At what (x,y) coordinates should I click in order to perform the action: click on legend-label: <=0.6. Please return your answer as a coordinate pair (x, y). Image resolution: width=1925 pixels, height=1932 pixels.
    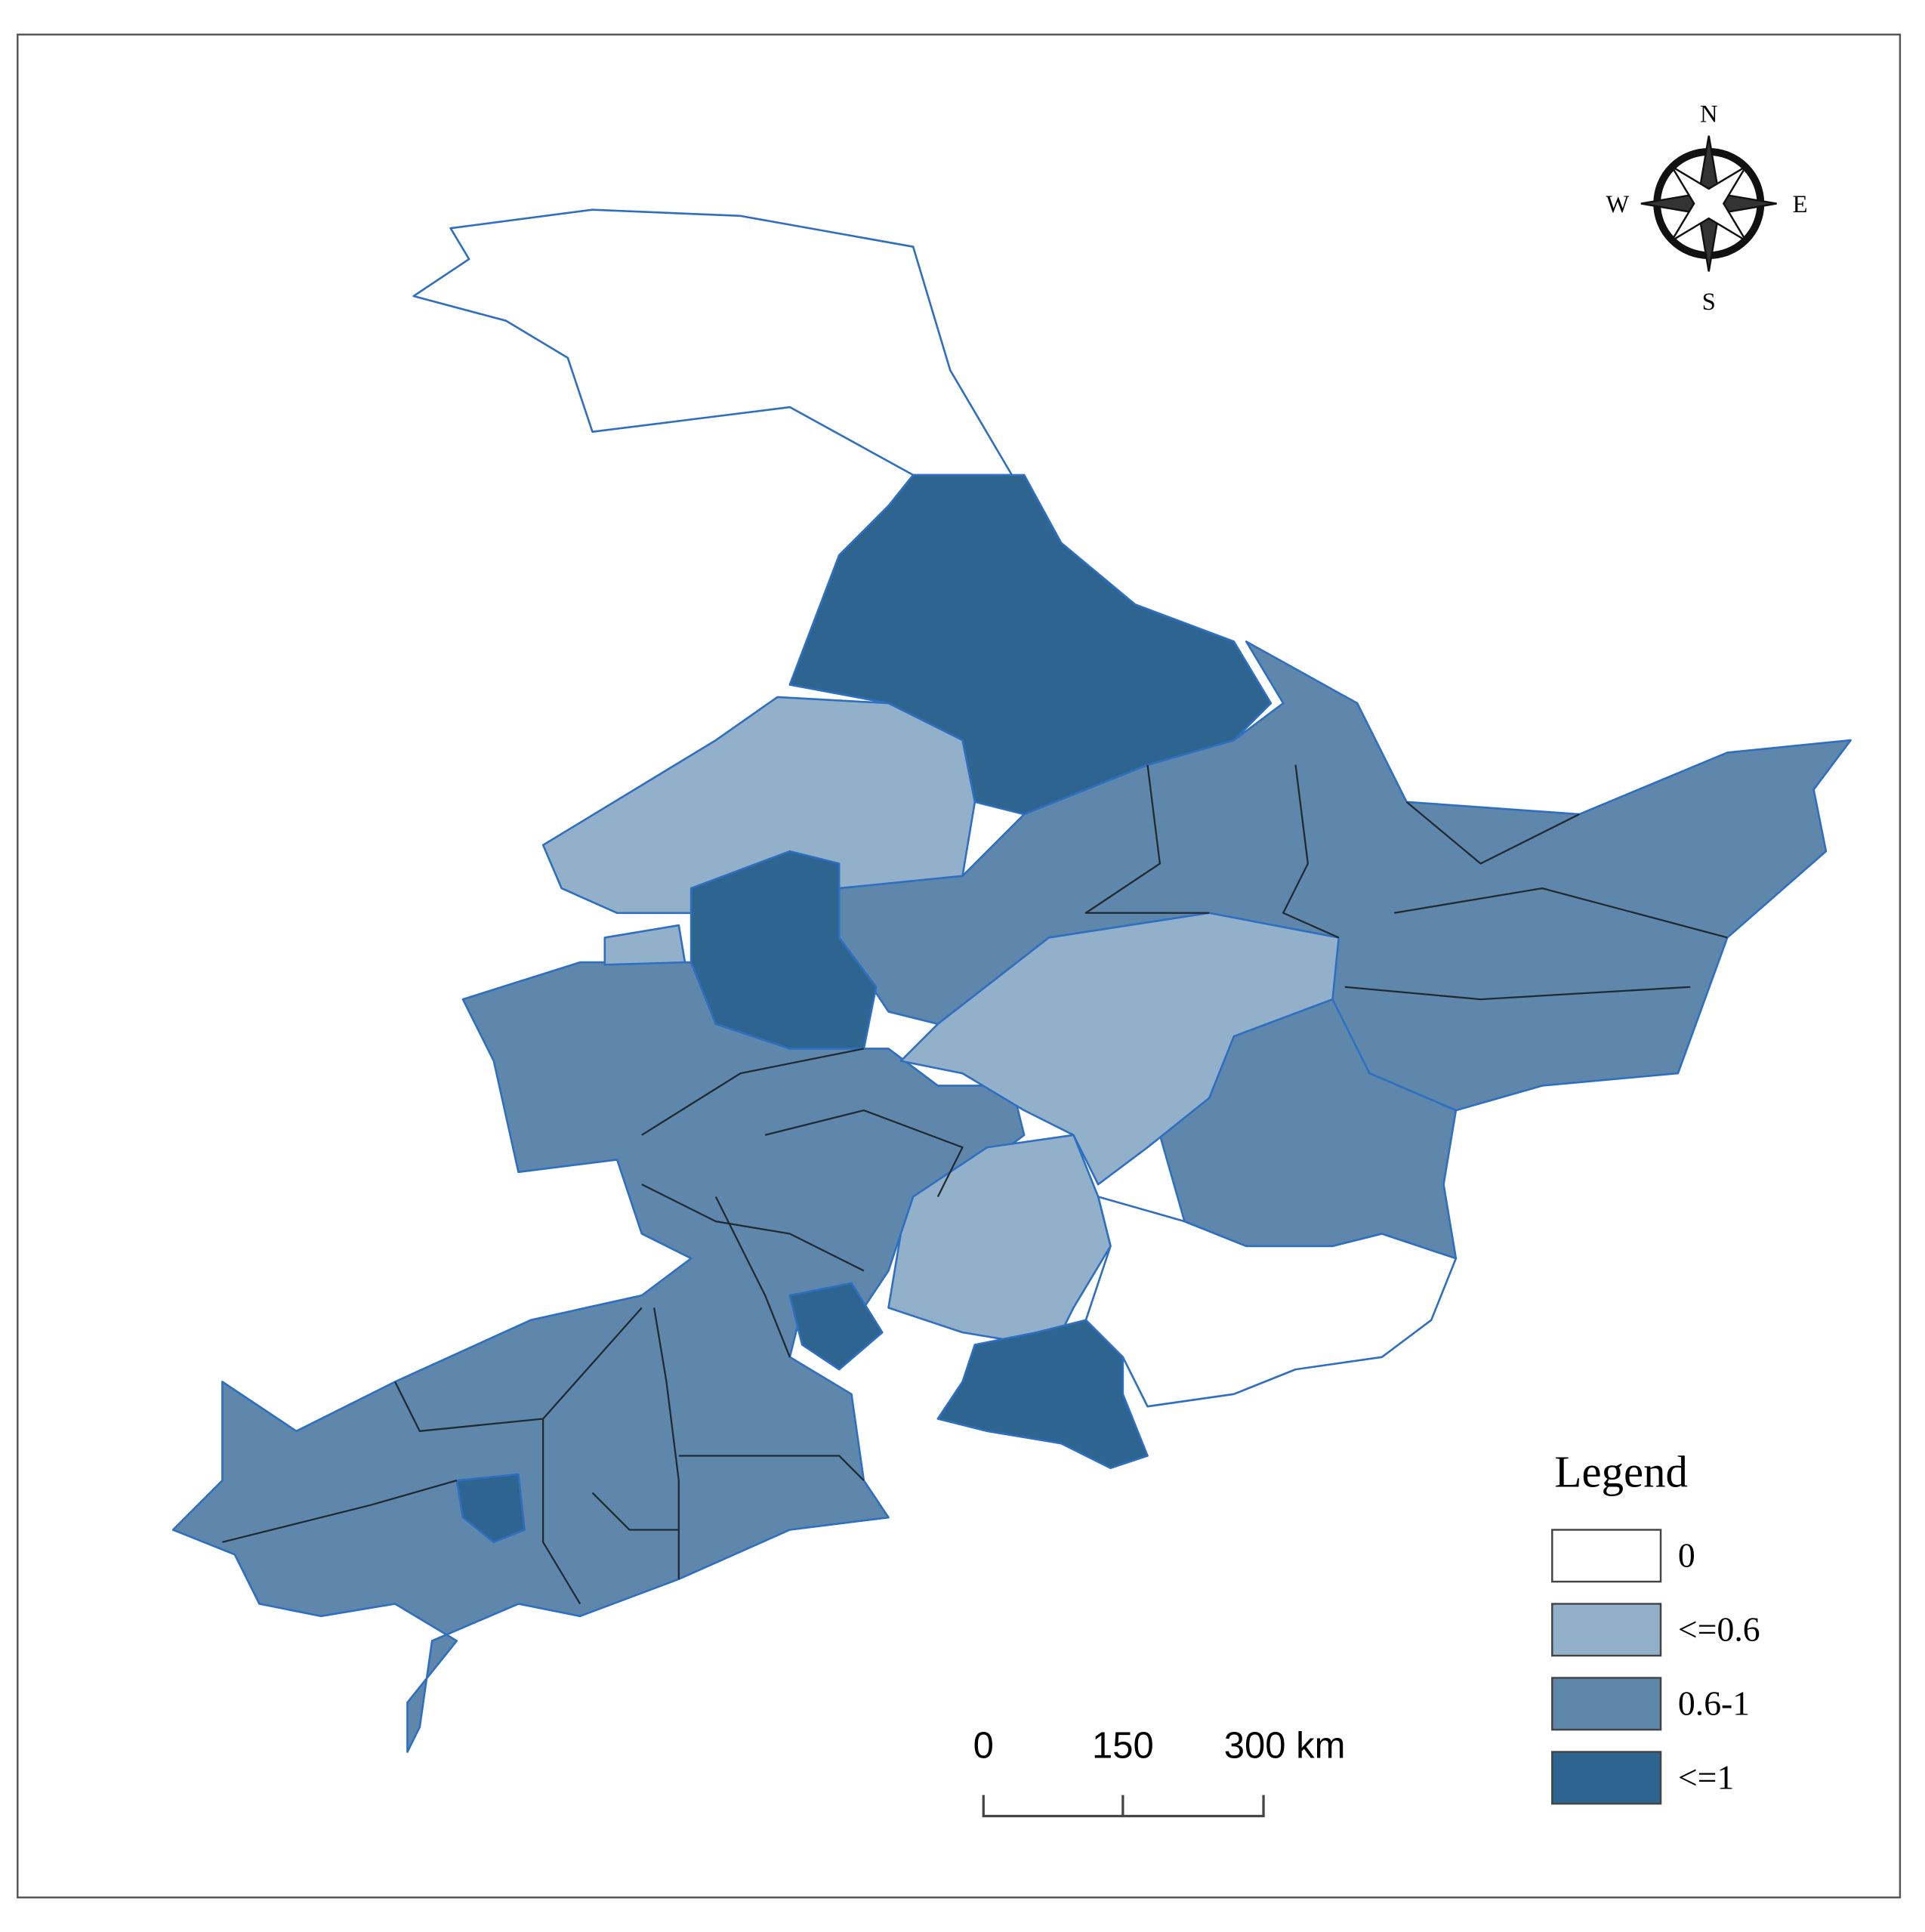
    Looking at the image, I should click on (1719, 1629).